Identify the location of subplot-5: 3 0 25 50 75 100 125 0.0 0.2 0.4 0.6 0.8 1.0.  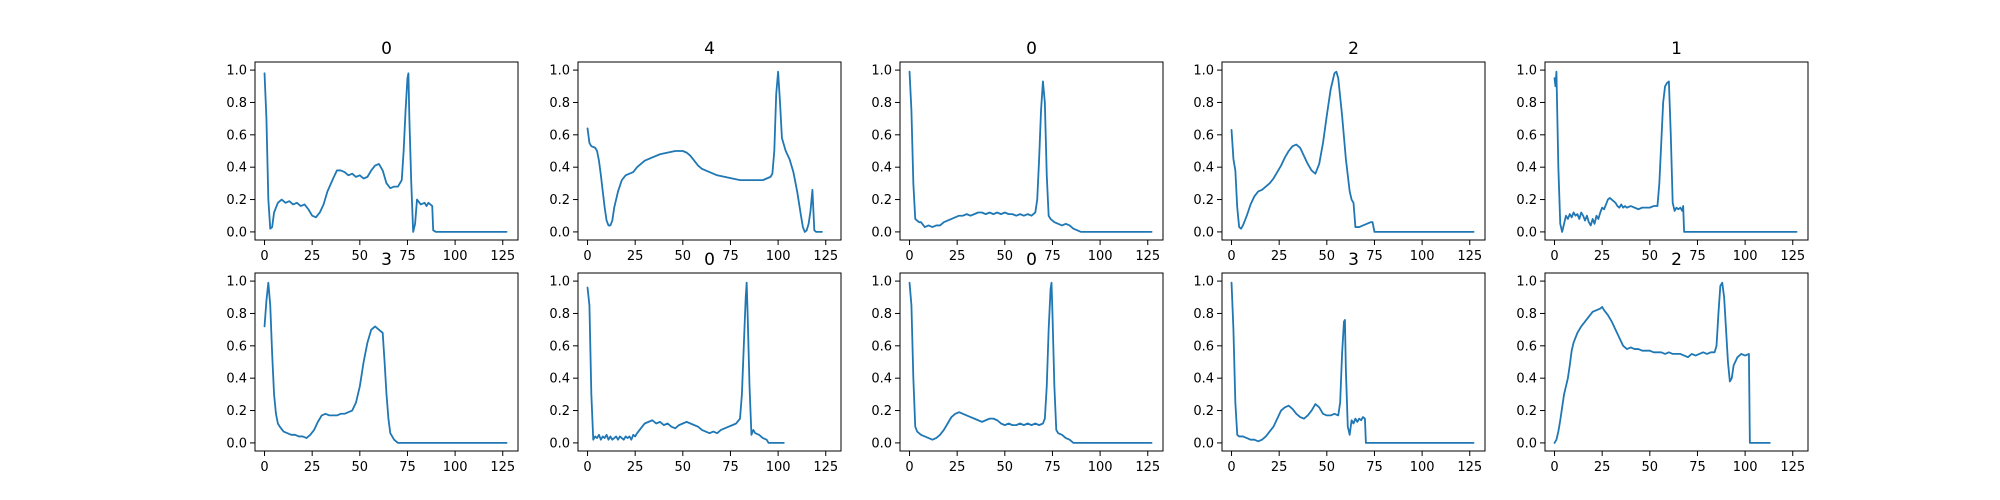
(372, 362).